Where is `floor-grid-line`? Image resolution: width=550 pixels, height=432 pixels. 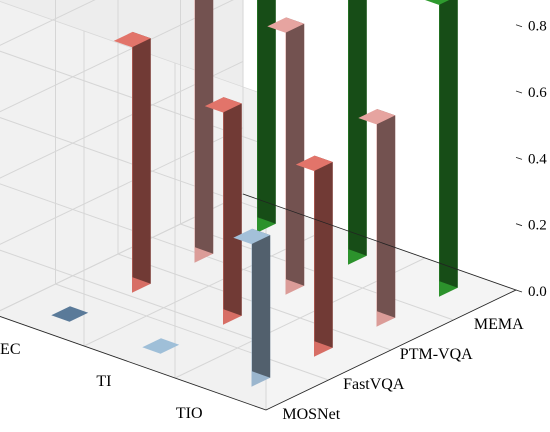
floor-grid-line is located at coordinates (192, 332).